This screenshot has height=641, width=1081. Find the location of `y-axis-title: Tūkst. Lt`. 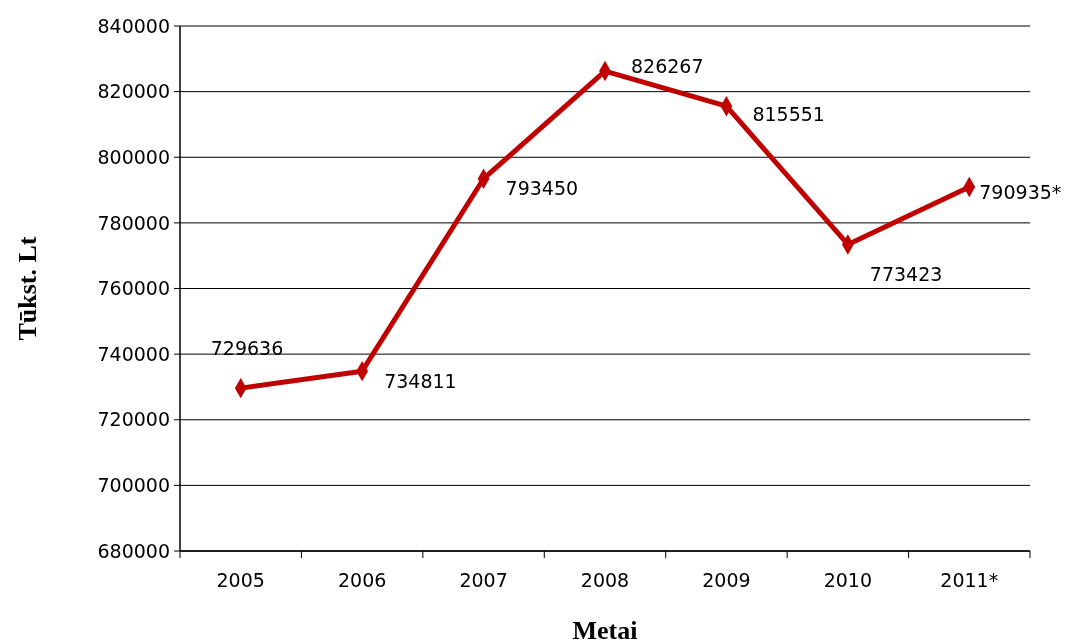

y-axis-title: Tūkst. Lt is located at coordinates (27, 288).